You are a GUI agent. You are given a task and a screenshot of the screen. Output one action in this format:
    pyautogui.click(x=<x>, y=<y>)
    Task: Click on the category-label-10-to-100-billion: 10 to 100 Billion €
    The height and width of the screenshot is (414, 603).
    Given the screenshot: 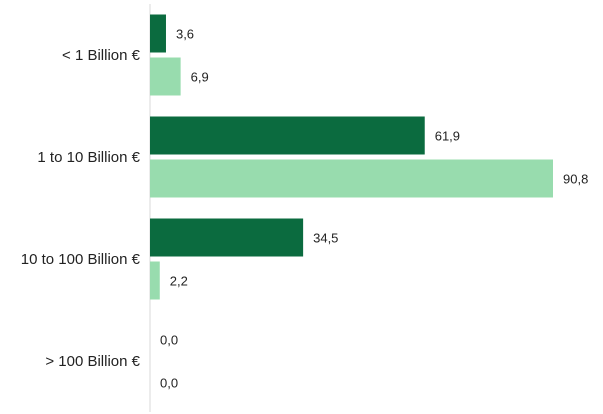 What is the action you would take?
    pyautogui.click(x=81, y=259)
    